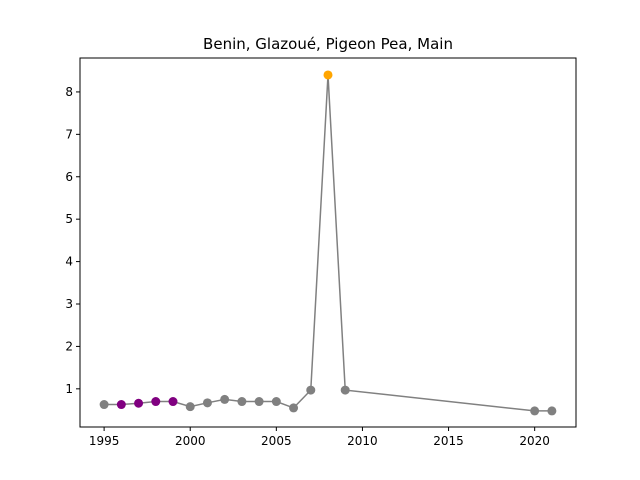 Image resolution: width=640 pixels, height=480 pixels. What do you see at coordinates (328, 75) in the screenshot?
I see `data-point-2008` at bounding box center [328, 75].